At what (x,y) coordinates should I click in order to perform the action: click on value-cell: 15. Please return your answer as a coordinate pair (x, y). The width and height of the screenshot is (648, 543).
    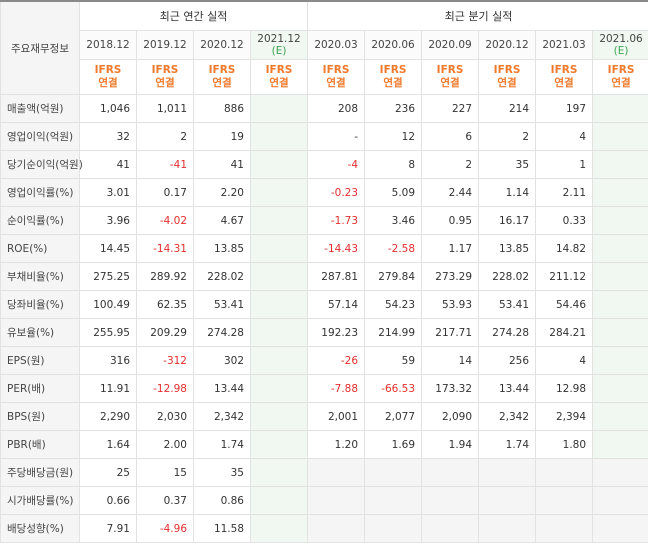
    Looking at the image, I should click on (165, 473).